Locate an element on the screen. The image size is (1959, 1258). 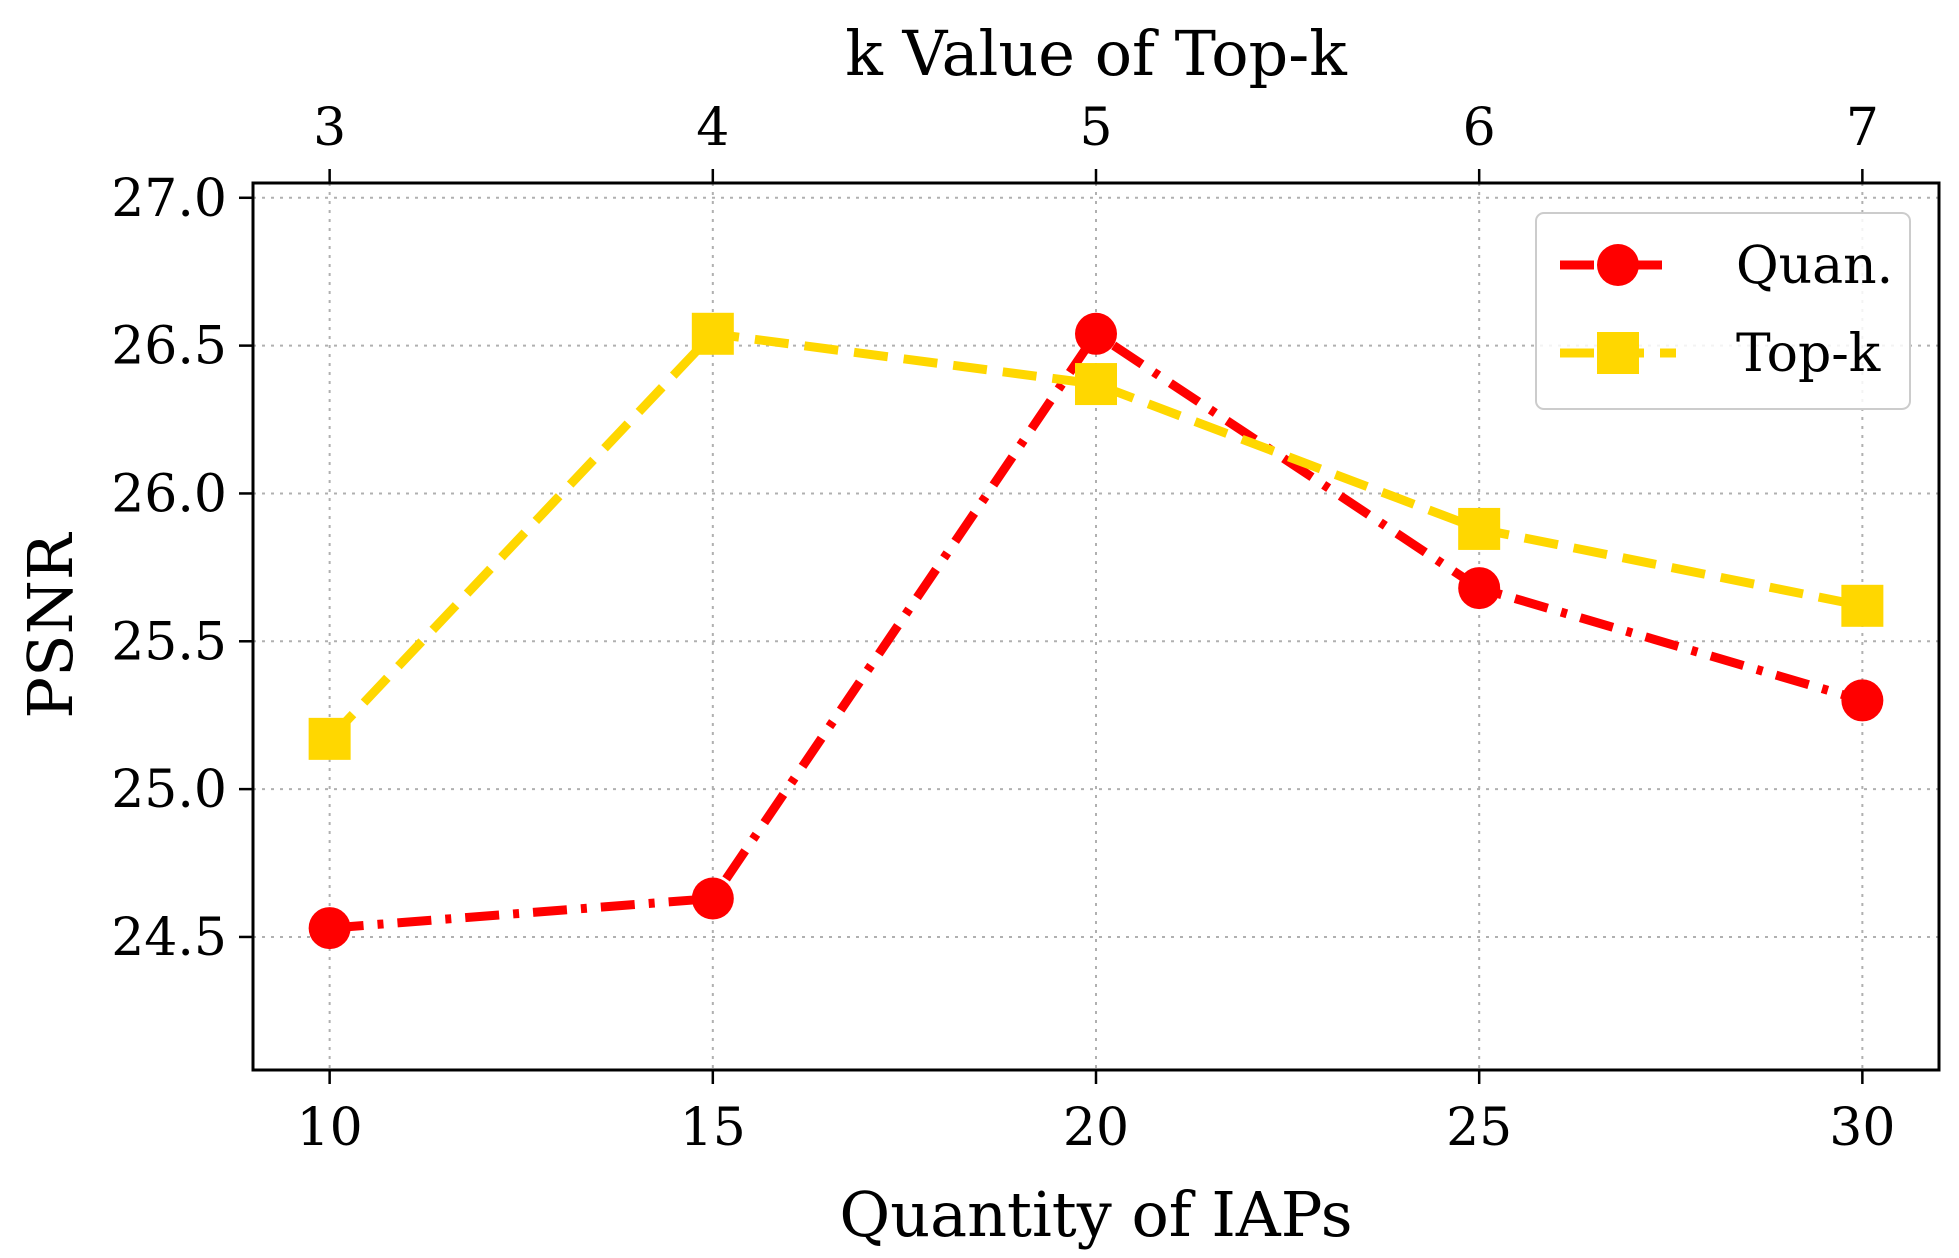
y-tick-label: 26.0 is located at coordinates (169, 494).